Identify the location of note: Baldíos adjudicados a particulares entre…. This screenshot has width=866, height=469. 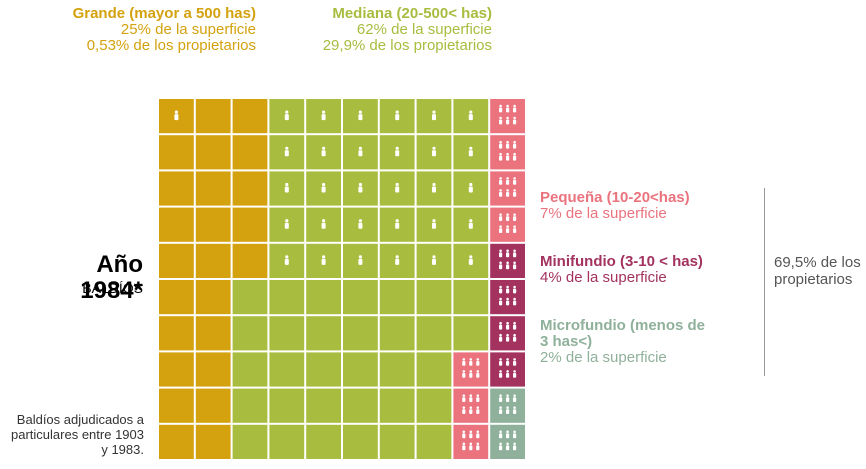
(77, 434).